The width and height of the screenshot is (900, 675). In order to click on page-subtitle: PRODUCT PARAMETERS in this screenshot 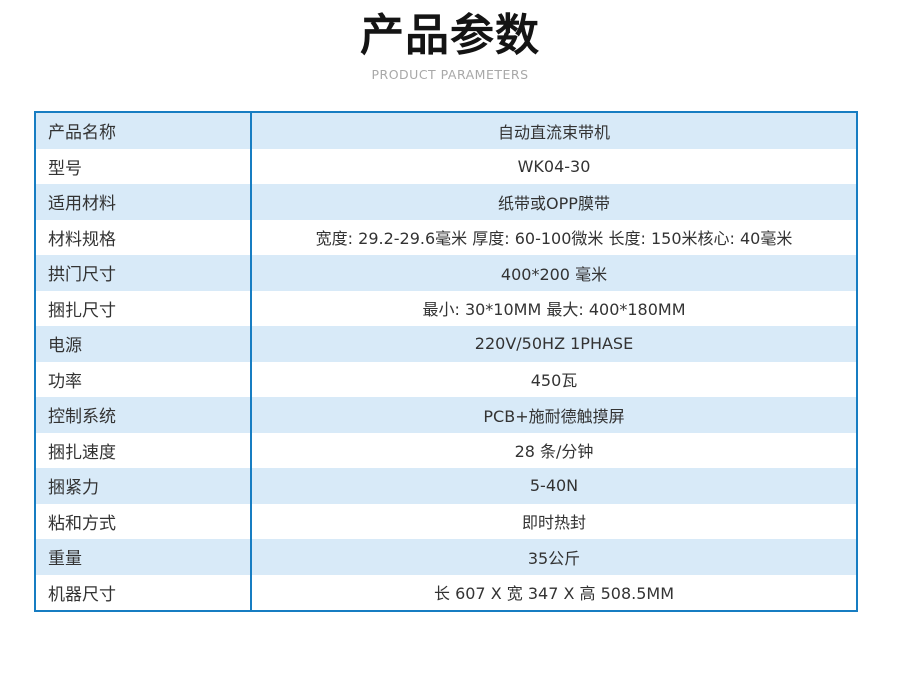, I will do `click(450, 75)`.